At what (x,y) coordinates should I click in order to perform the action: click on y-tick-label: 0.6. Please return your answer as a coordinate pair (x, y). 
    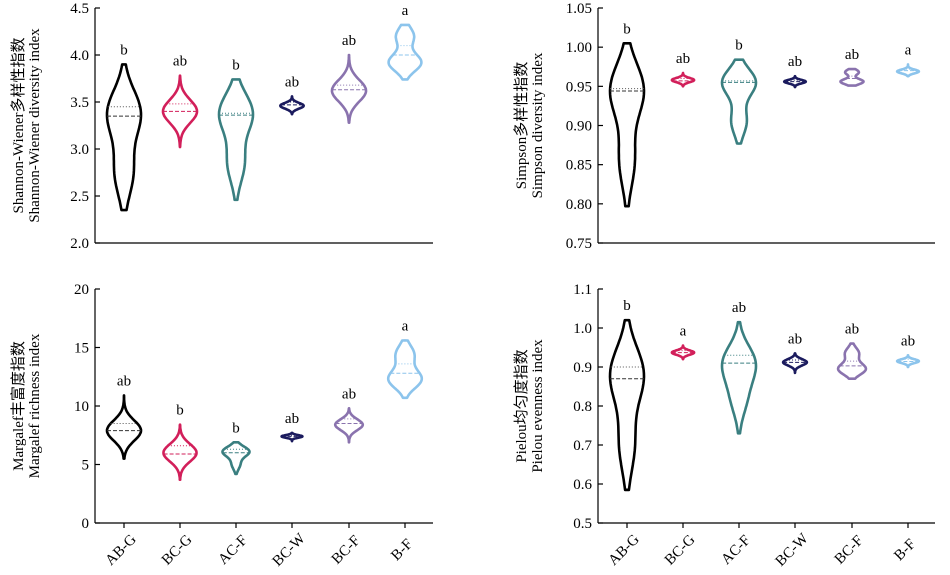
    Looking at the image, I should click on (582, 485).